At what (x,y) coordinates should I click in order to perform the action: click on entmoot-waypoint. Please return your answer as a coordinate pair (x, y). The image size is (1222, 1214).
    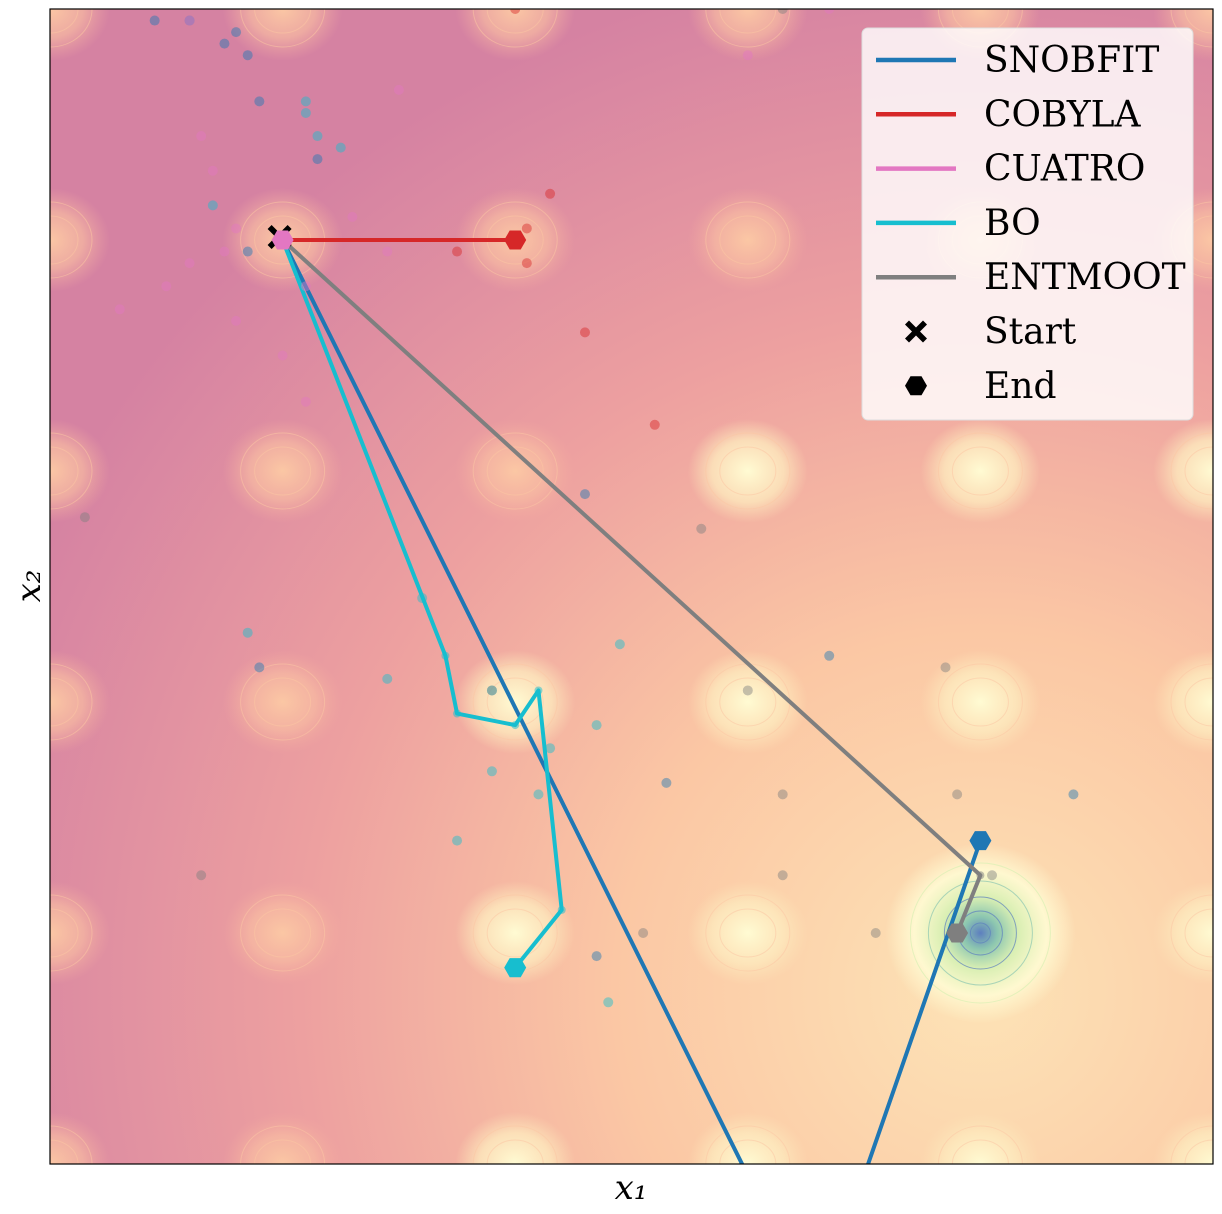
    Looking at the image, I should click on (980, 875).